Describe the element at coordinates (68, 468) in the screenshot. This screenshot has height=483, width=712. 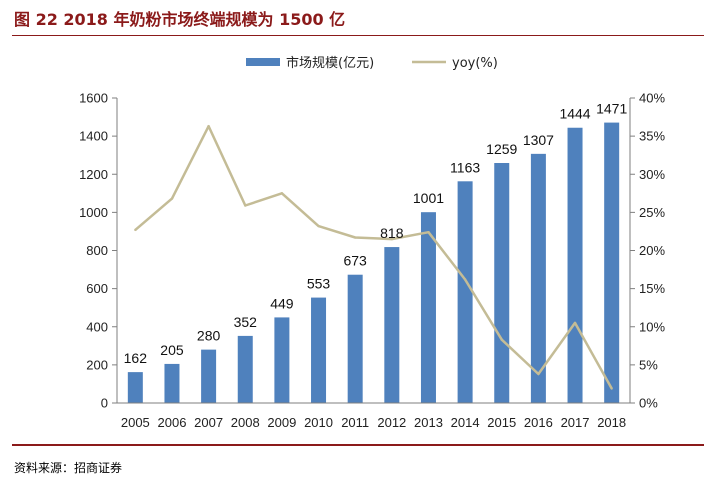
I see `source-note: 资料来源：招商证券` at that location.